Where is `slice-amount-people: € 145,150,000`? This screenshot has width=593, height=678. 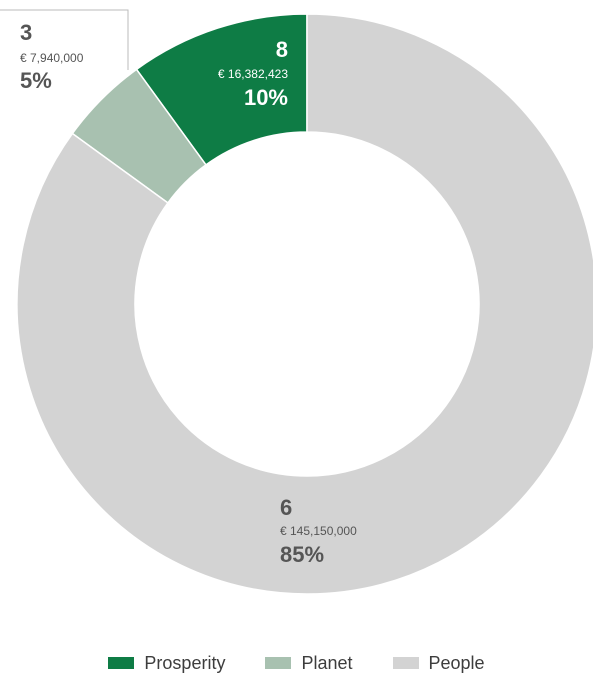
slice-amount-people: € 145,150,000 is located at coordinates (318, 531).